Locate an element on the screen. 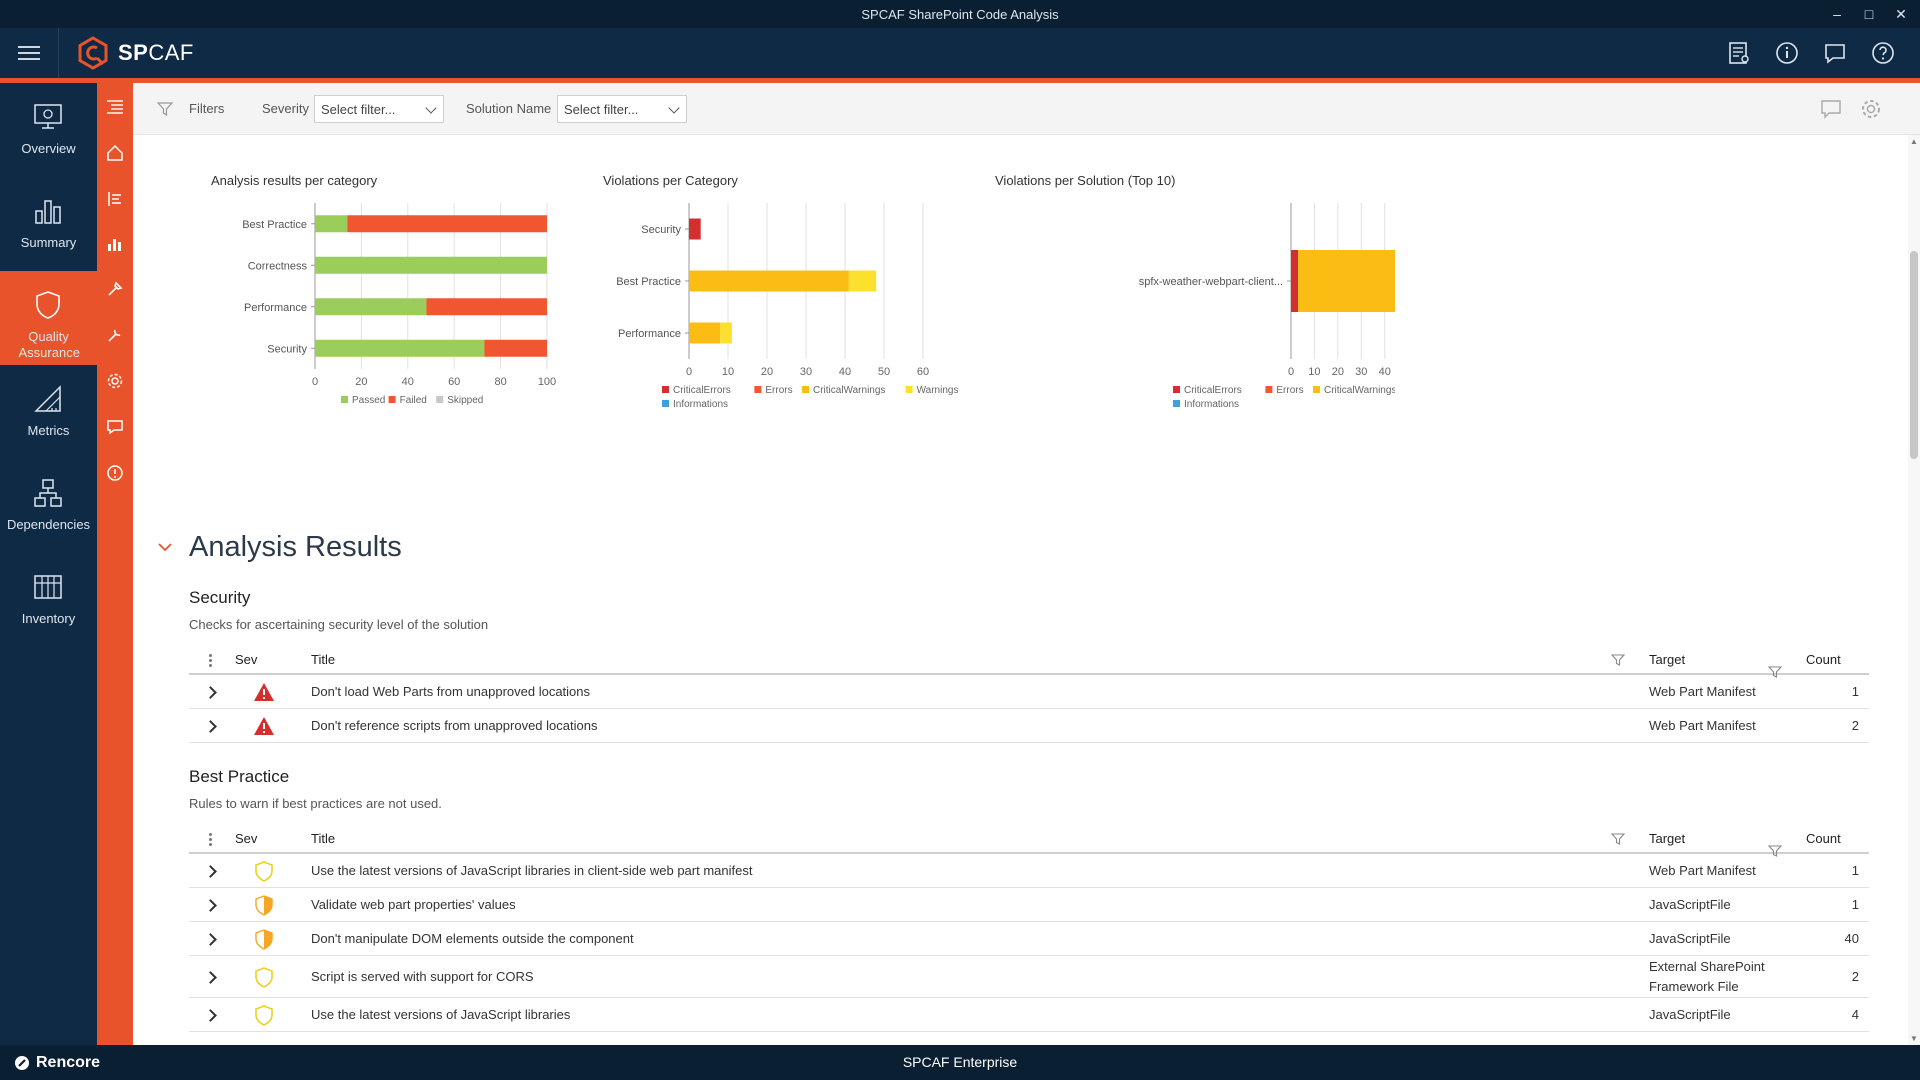  nav-inventory: Inventory is located at coordinates (48, 600).